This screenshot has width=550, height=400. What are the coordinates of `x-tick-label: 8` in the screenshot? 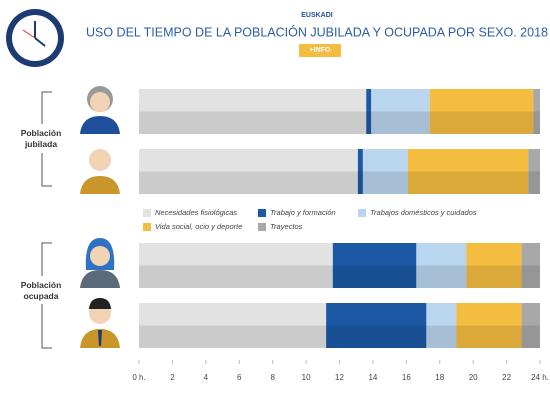 It's located at (272, 377).